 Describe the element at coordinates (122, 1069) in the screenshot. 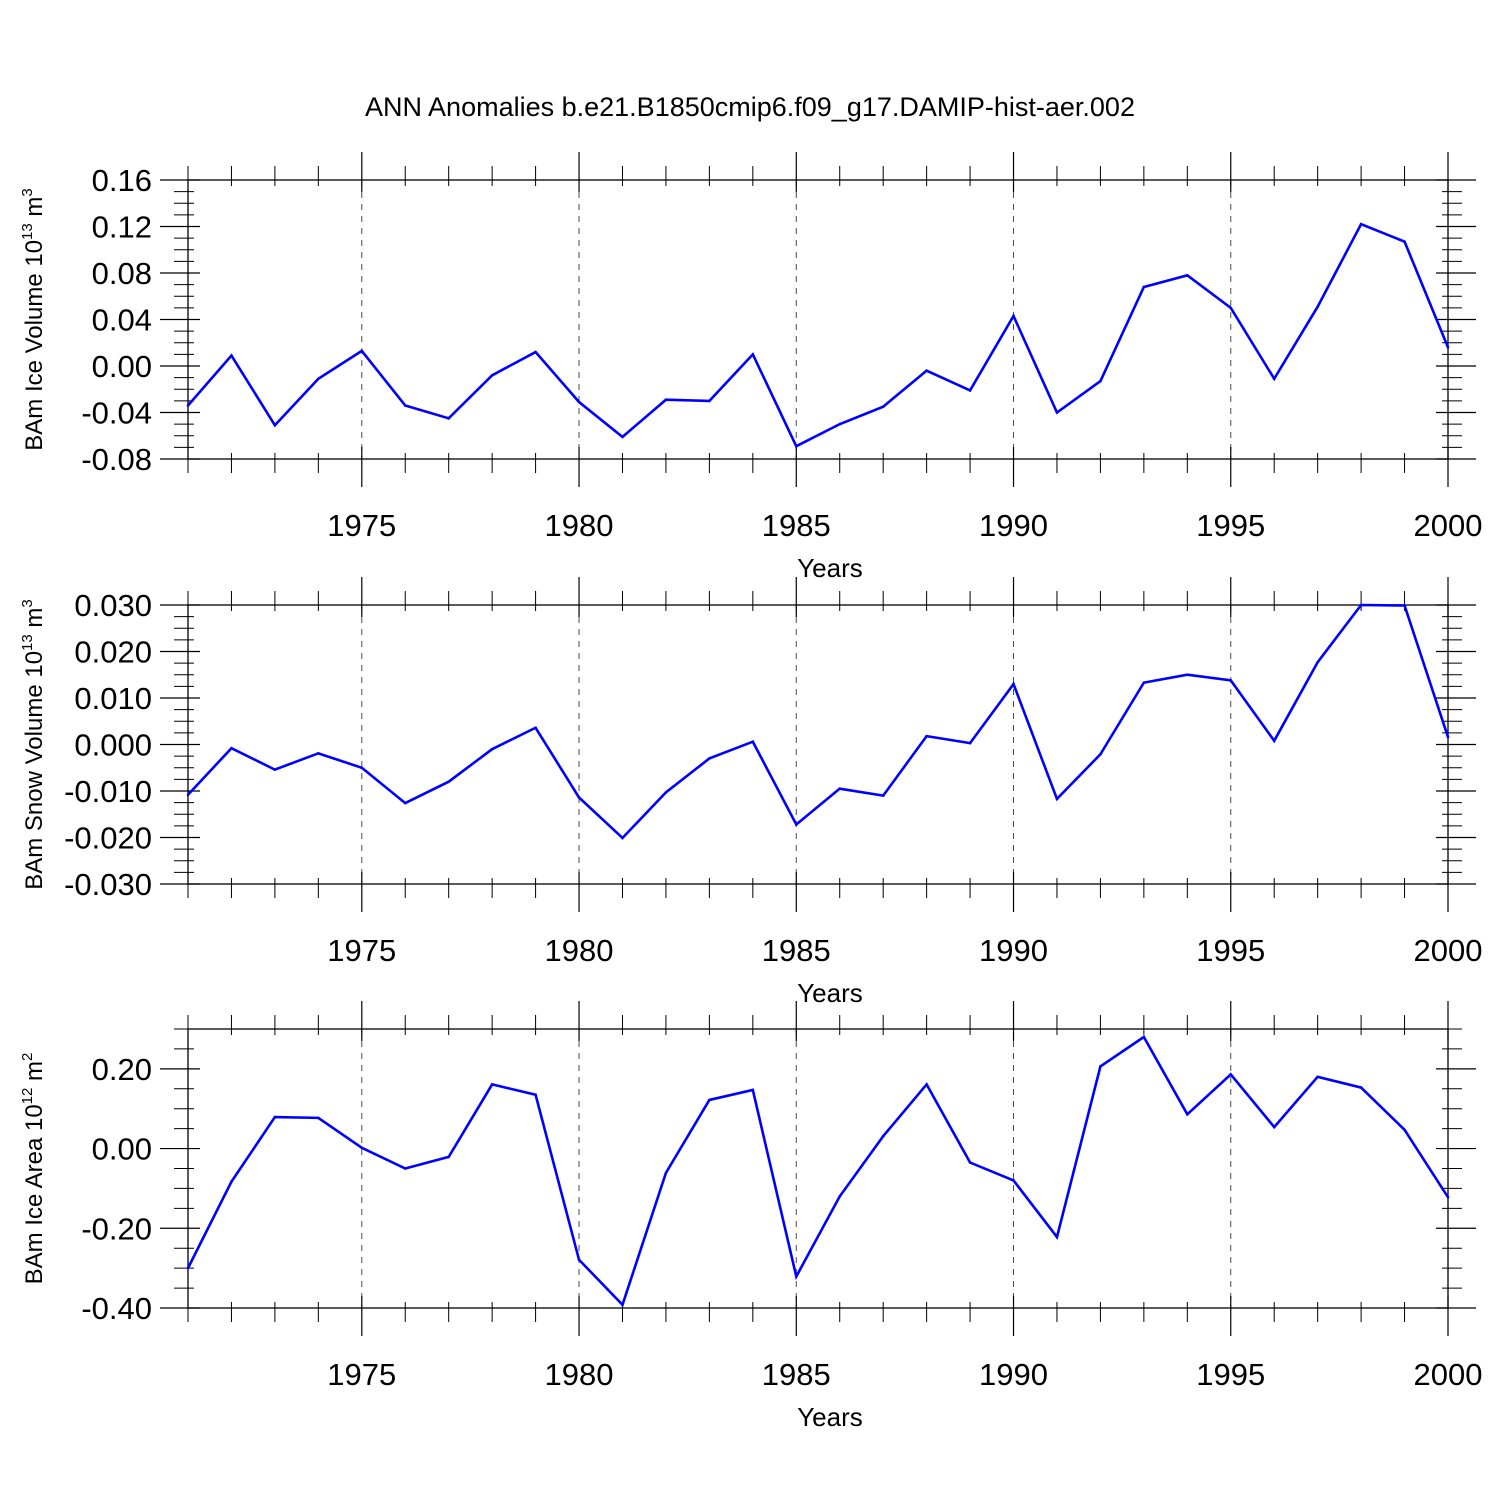

I see `y-tick-label: 0.20` at that location.